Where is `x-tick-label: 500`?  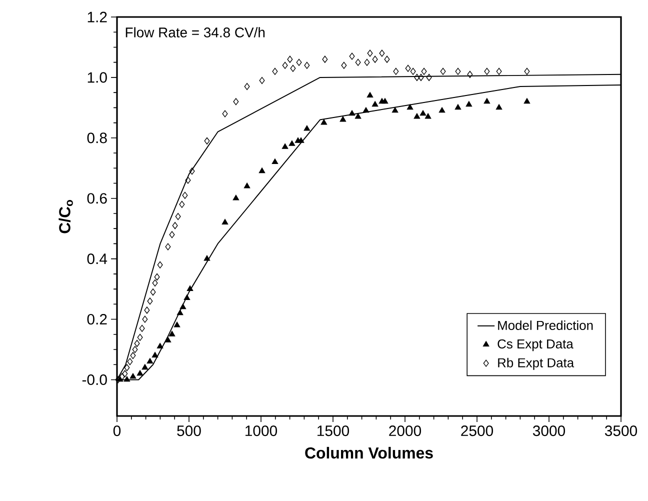 x-tick-label: 500 is located at coordinates (189, 430).